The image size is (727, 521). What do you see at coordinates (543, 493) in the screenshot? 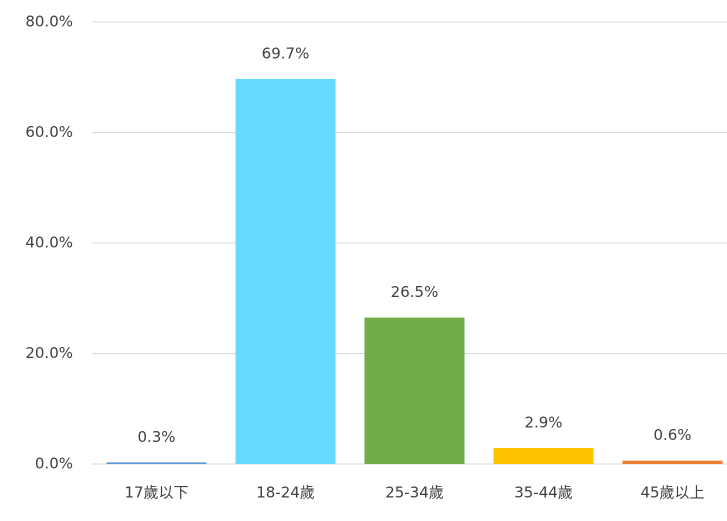
I see `x-tick-label: 35-44歲` at bounding box center [543, 493].